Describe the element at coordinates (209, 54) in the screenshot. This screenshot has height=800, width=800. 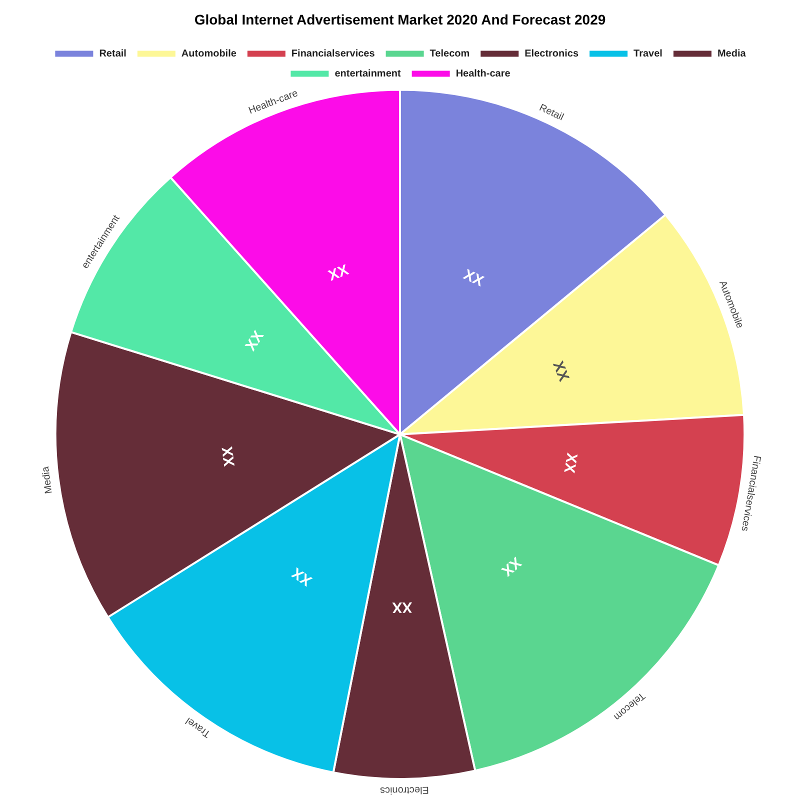
I see `legend-label: Automobile` at that location.